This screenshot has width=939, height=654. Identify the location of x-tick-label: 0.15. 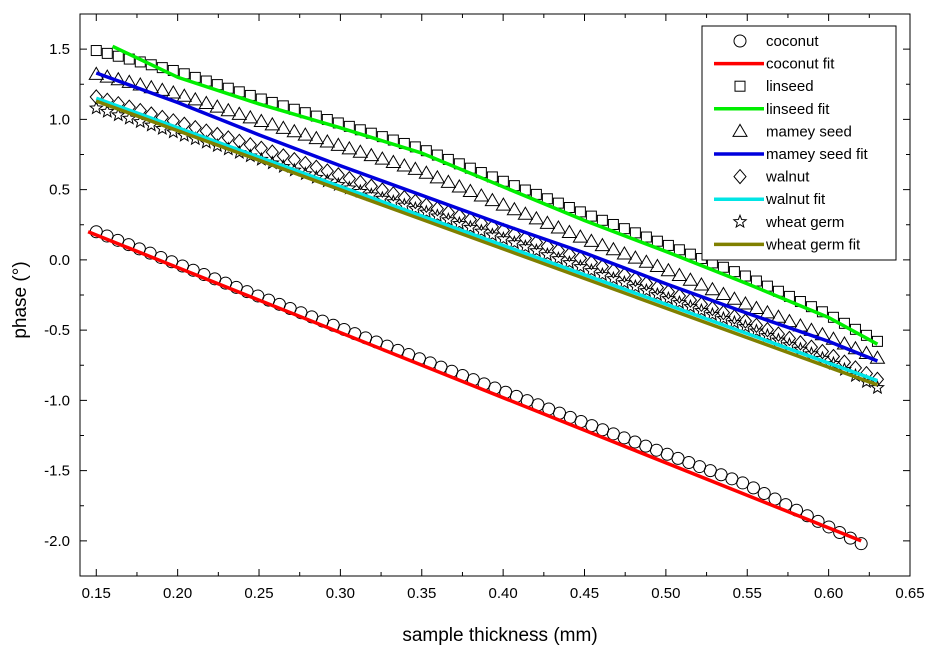
(96, 593).